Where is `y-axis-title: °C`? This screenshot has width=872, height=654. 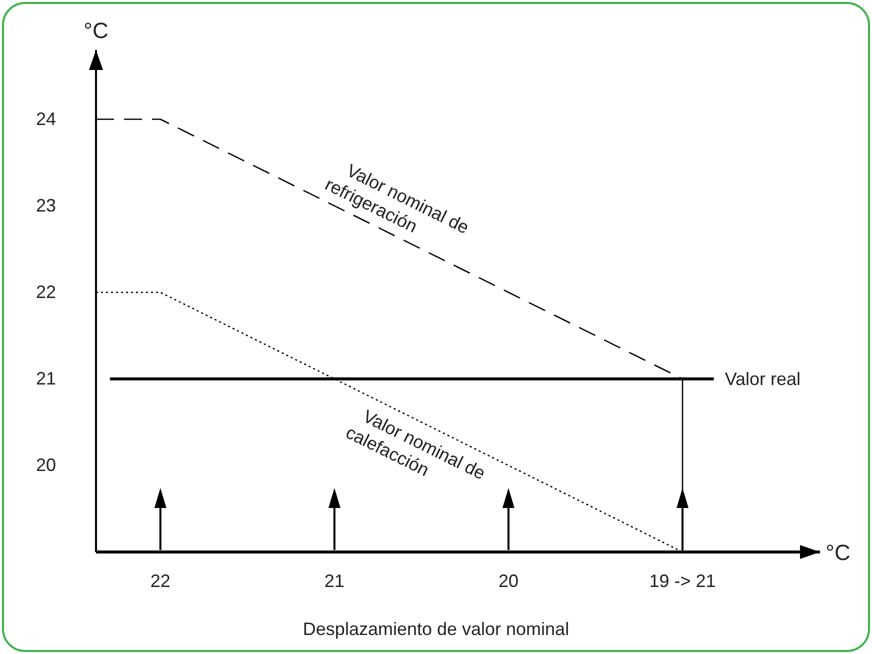
y-axis-title: °C is located at coordinates (96, 30).